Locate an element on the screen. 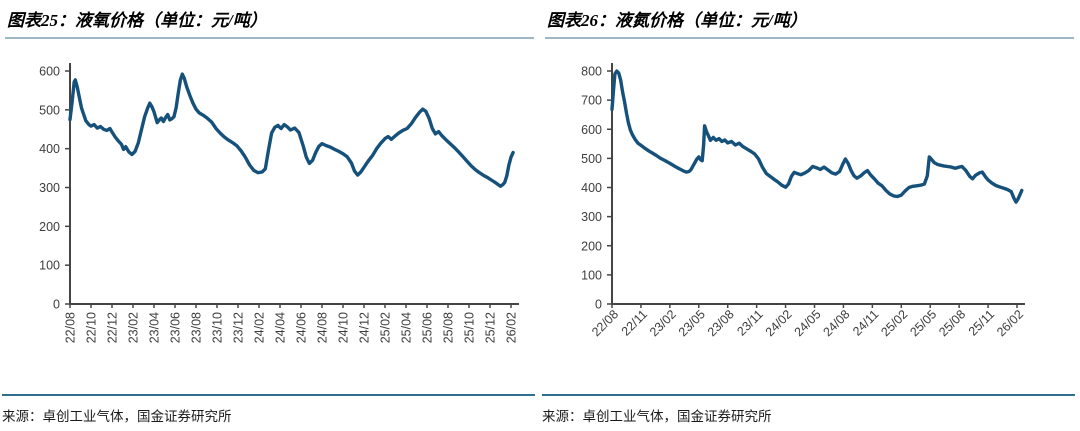  svg-text: 24/10 is located at coordinates (344, 327).